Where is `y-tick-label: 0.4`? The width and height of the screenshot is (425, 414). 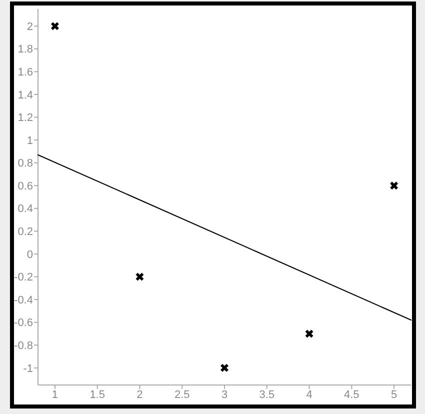 y-tick-label: 0.4 is located at coordinates (25, 209).